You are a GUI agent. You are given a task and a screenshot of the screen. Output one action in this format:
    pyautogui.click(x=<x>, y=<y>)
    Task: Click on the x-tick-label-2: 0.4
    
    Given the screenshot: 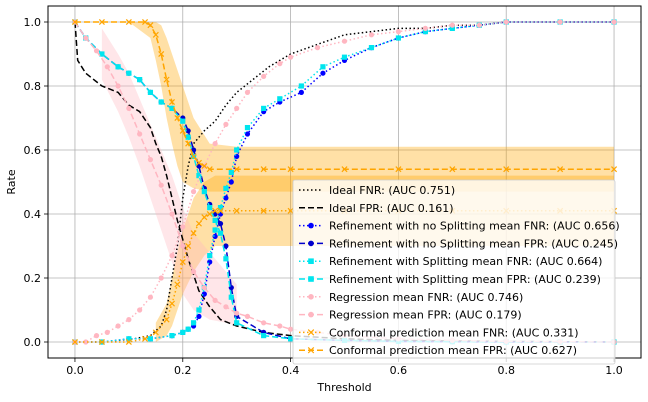 What is the action you would take?
    pyautogui.click(x=291, y=370)
    